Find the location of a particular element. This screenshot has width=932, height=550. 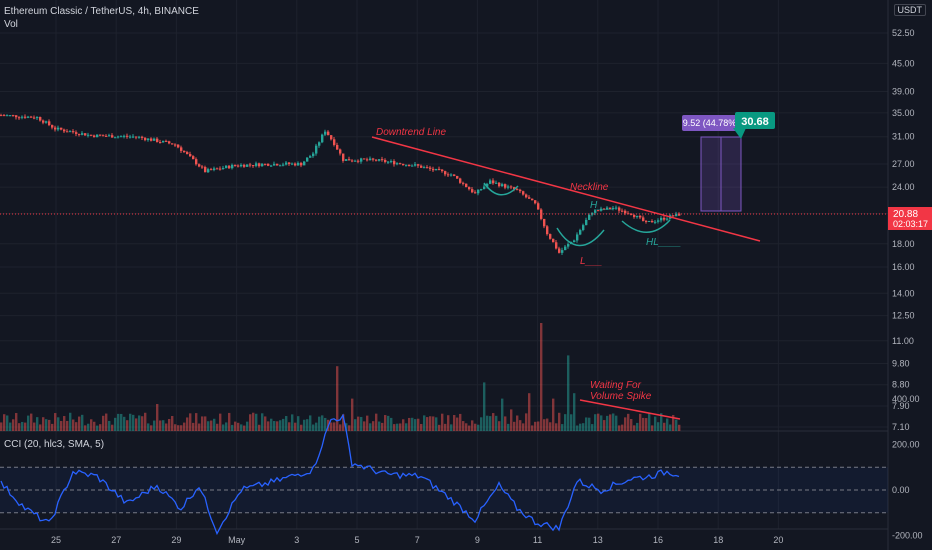

volume-legend: Vol is located at coordinates (11, 24).